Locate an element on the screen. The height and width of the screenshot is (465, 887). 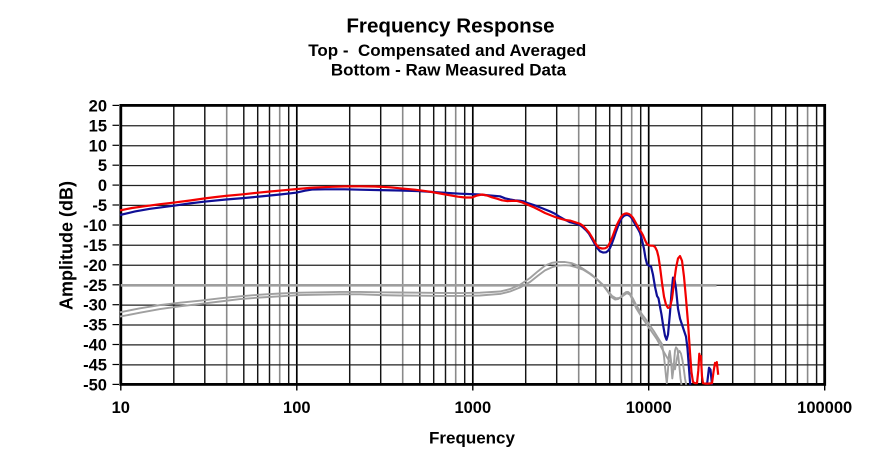
svg-text: Frequency is located at coordinates (472, 438).